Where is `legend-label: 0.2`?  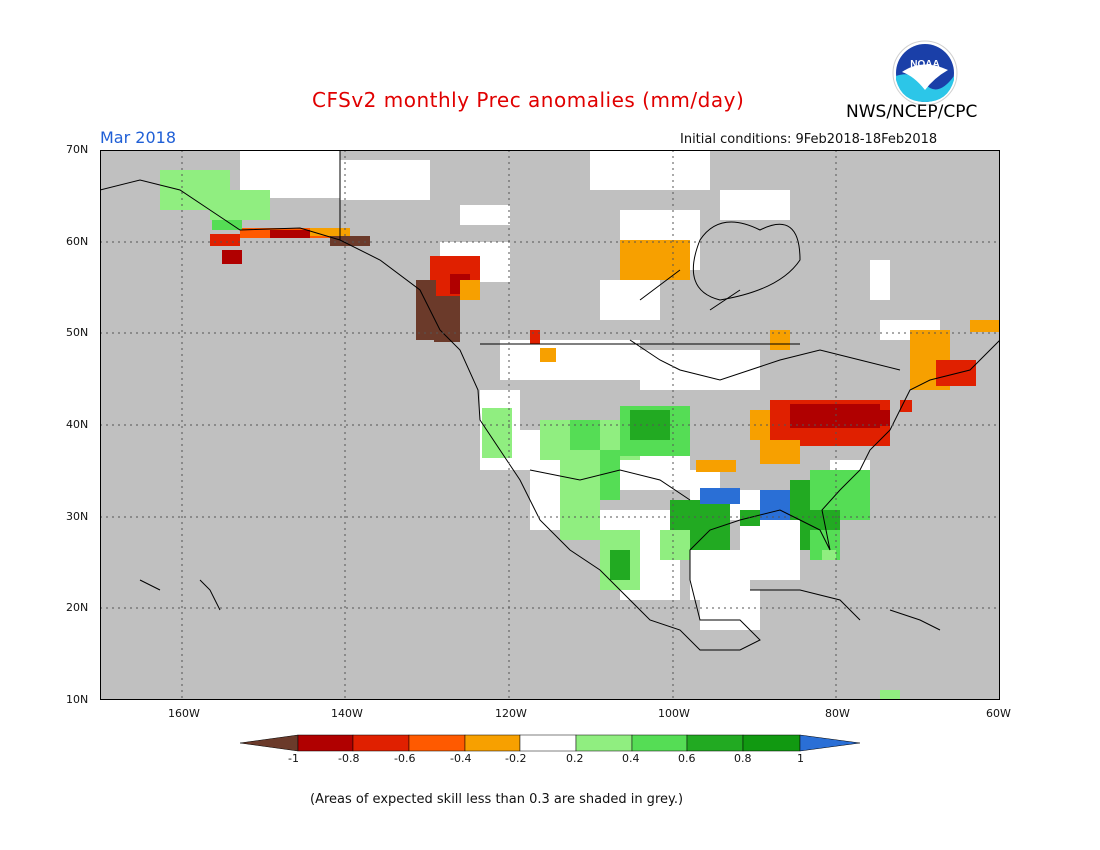 legend-label: 0.2 is located at coordinates (575, 758).